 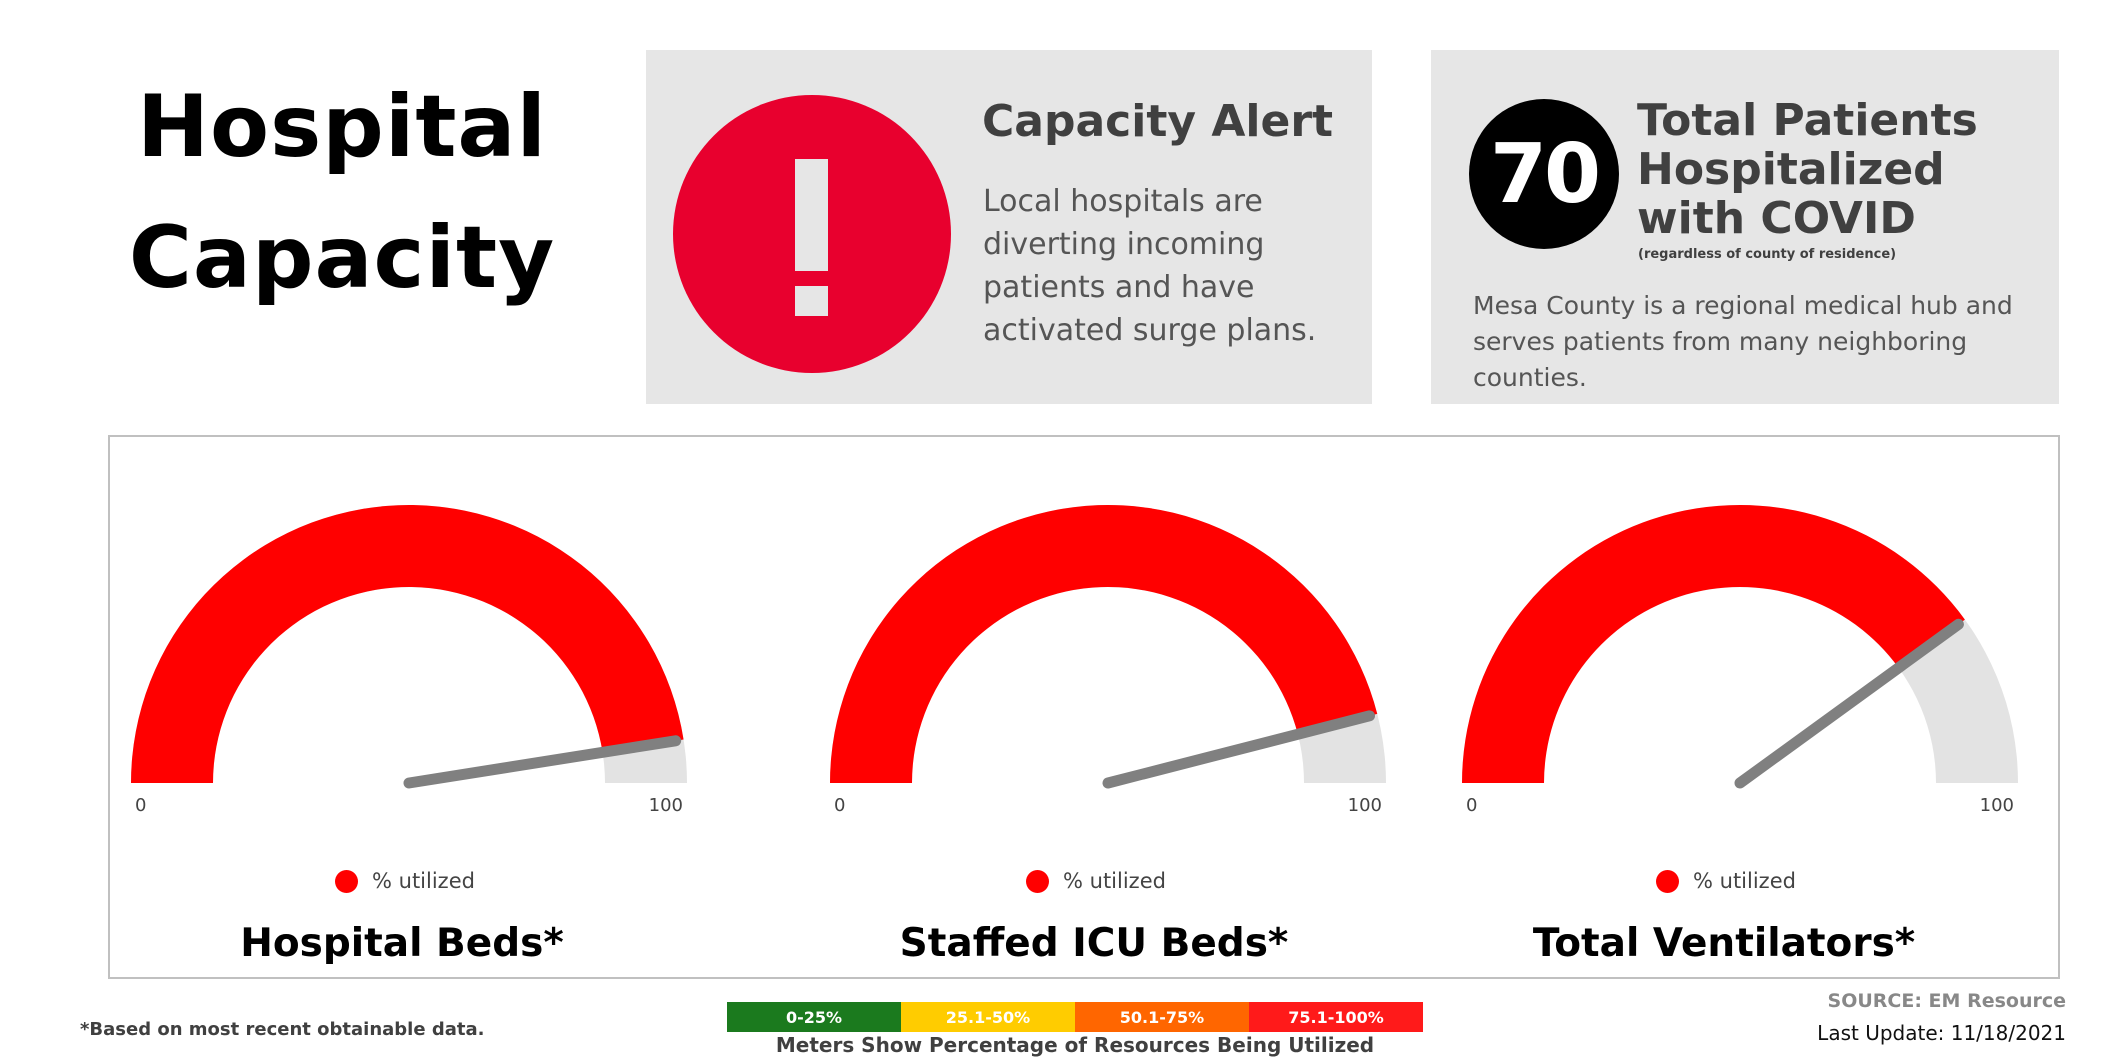 I want to click on alert-title: Capacity Alert, so click(x=1158, y=121).